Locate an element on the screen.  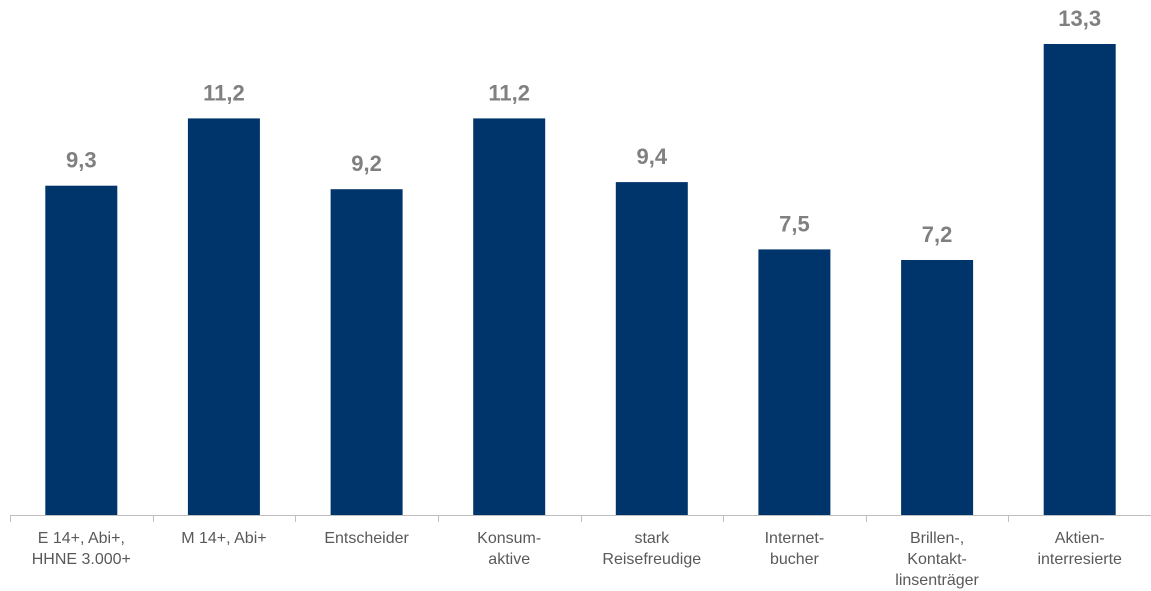
category-label-4: Konsum-aktive is located at coordinates (509, 549).